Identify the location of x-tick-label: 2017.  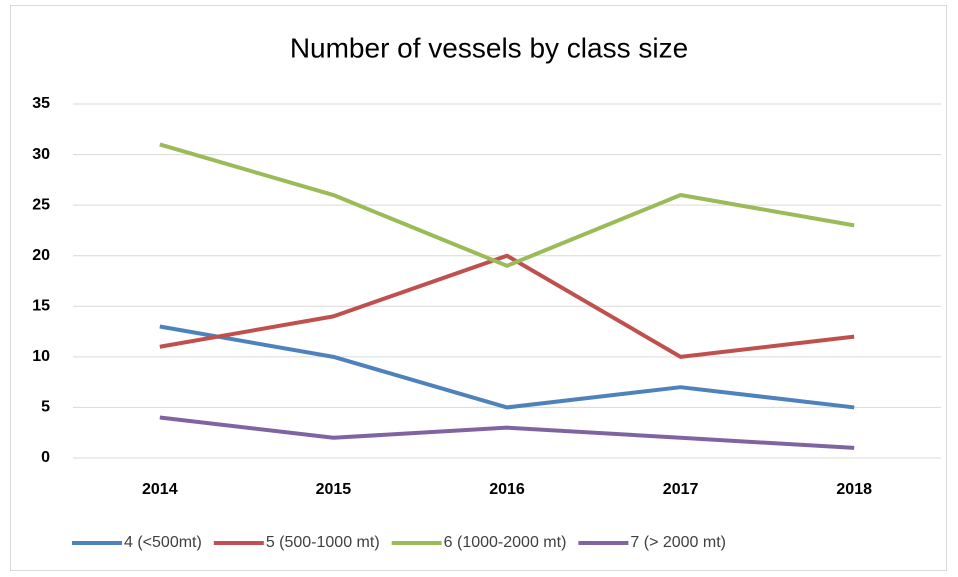
(681, 489).